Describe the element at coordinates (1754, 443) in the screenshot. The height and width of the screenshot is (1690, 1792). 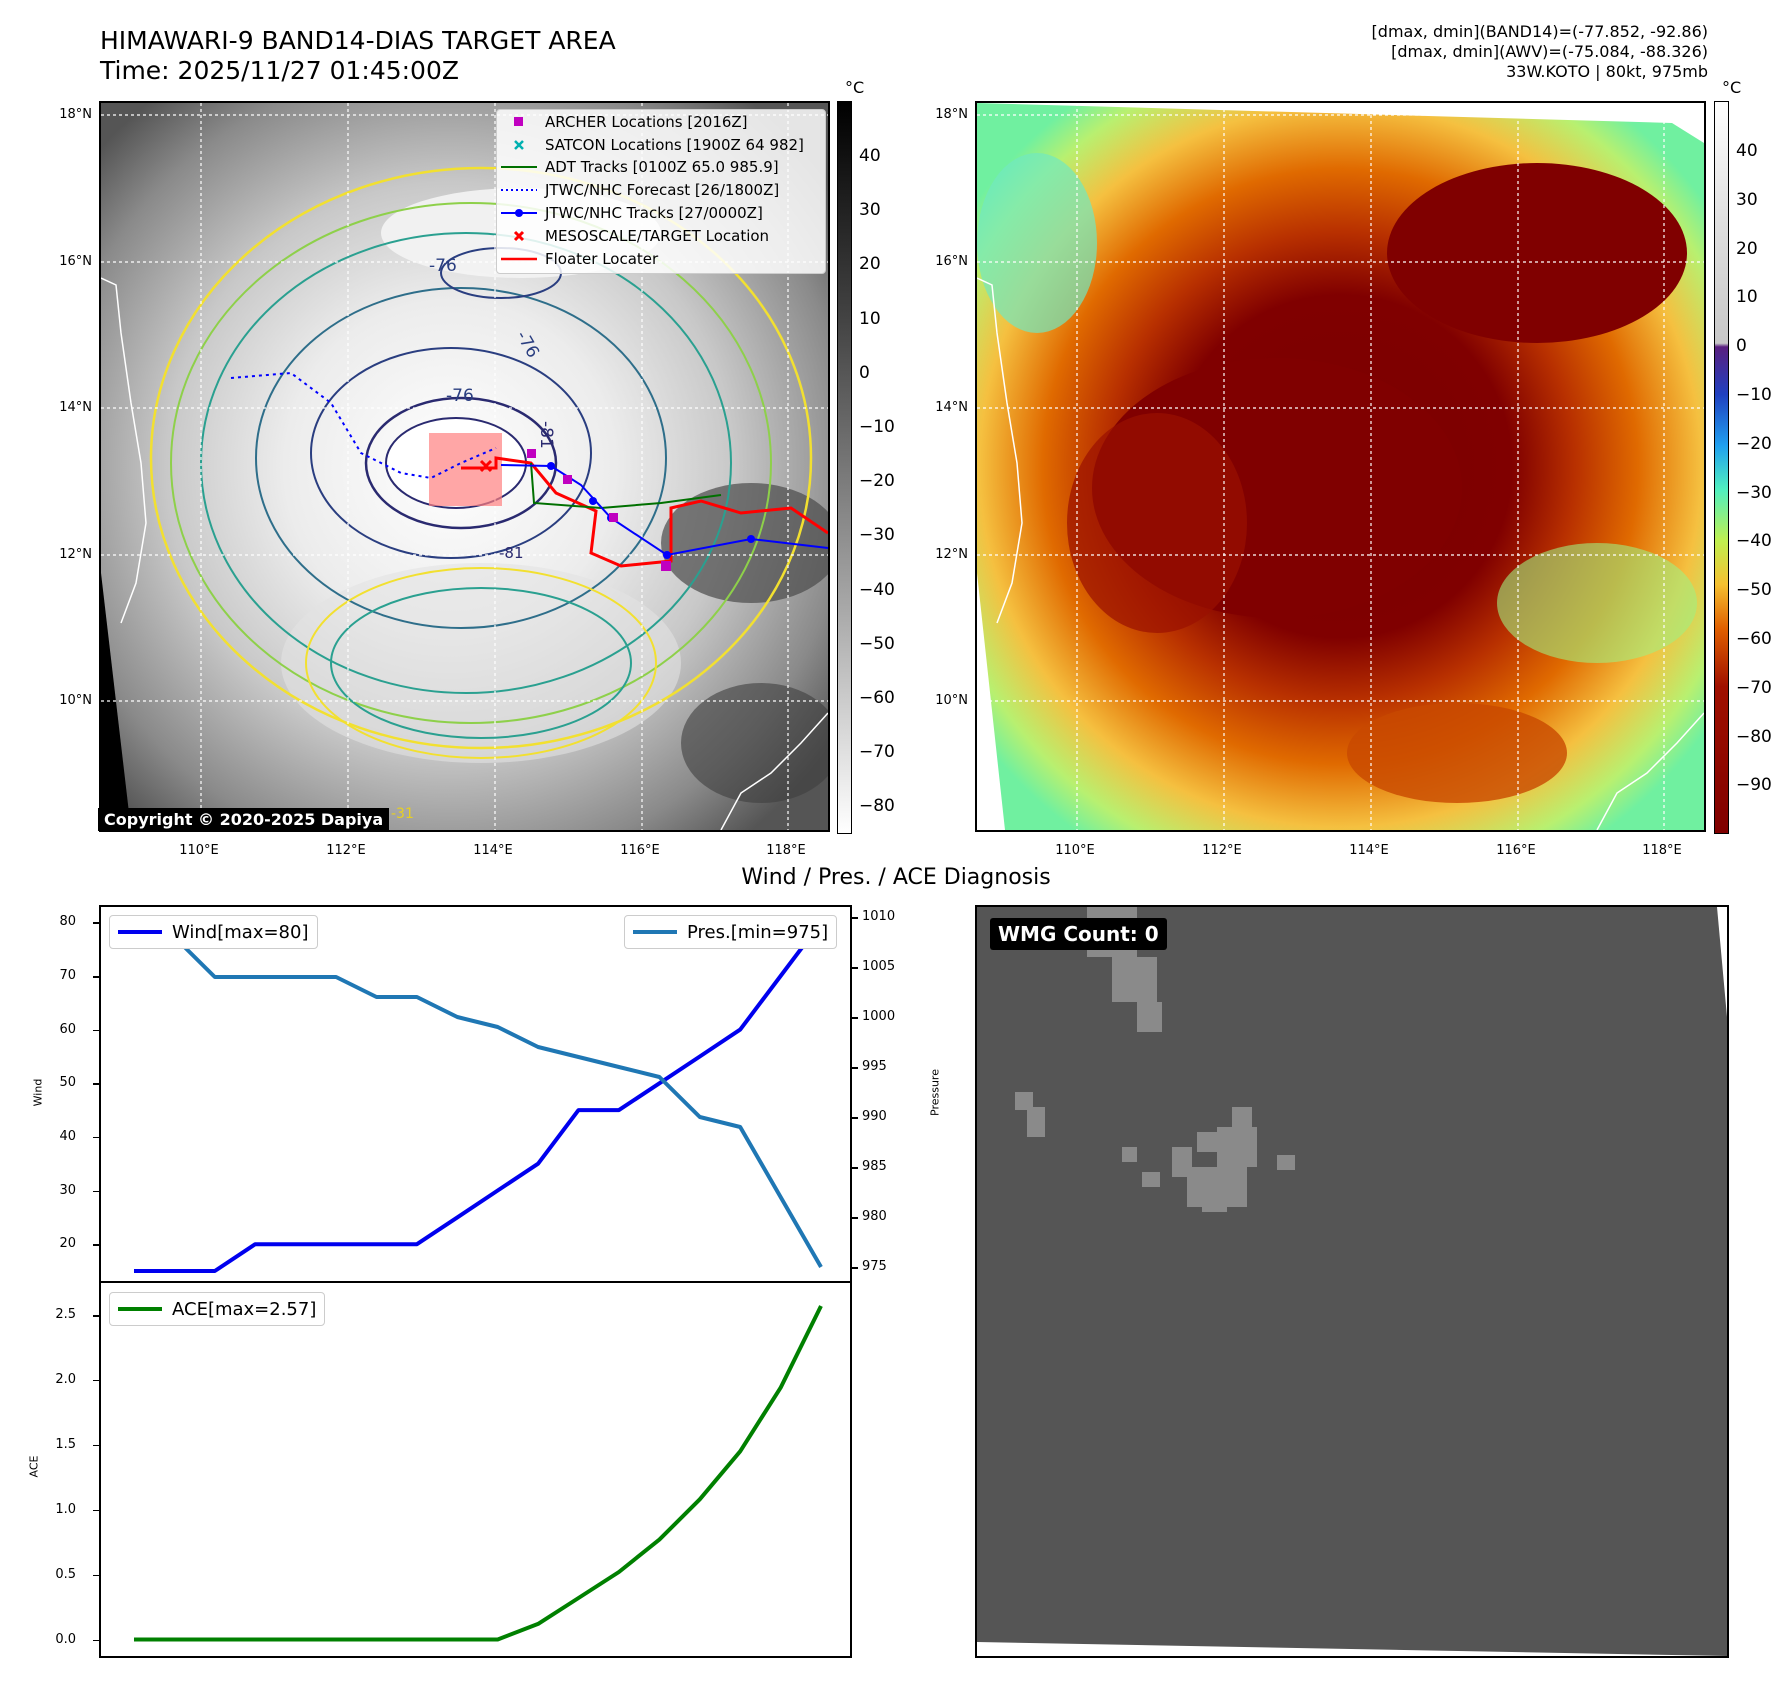
I see `right-colorbar-tick: −20` at that location.